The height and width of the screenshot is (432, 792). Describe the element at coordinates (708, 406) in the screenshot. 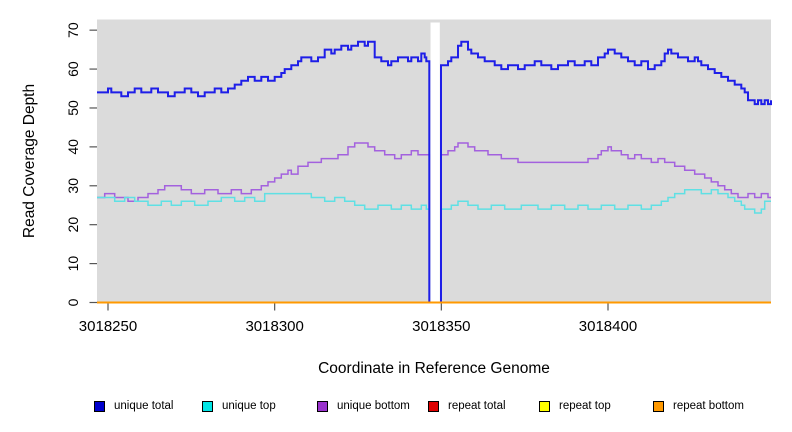

I see `legend-label: repeat bottom` at that location.